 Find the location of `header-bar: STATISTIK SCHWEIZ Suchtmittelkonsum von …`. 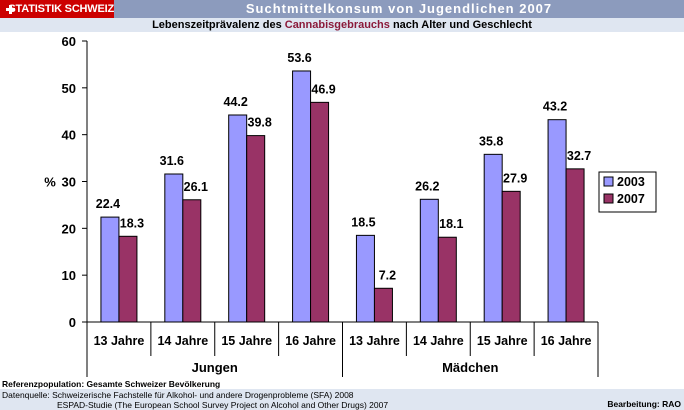

header-bar: STATISTIK SCHWEIZ Suchtmittelkonsum von … is located at coordinates (342, 9).